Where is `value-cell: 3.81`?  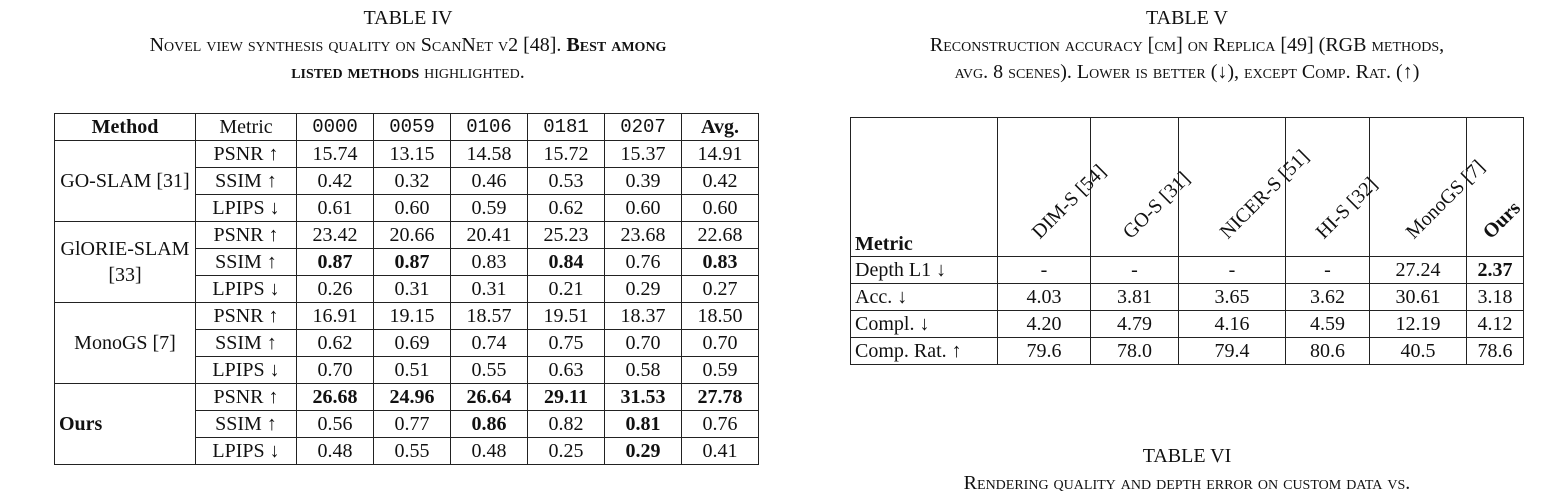 value-cell: 3.81 is located at coordinates (1134, 297).